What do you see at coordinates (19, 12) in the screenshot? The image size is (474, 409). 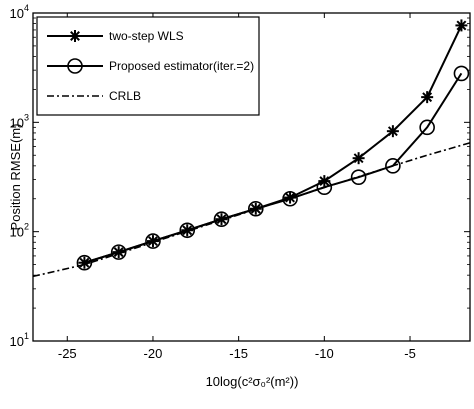 I see `y-tick-label: 10⁴` at bounding box center [19, 12].